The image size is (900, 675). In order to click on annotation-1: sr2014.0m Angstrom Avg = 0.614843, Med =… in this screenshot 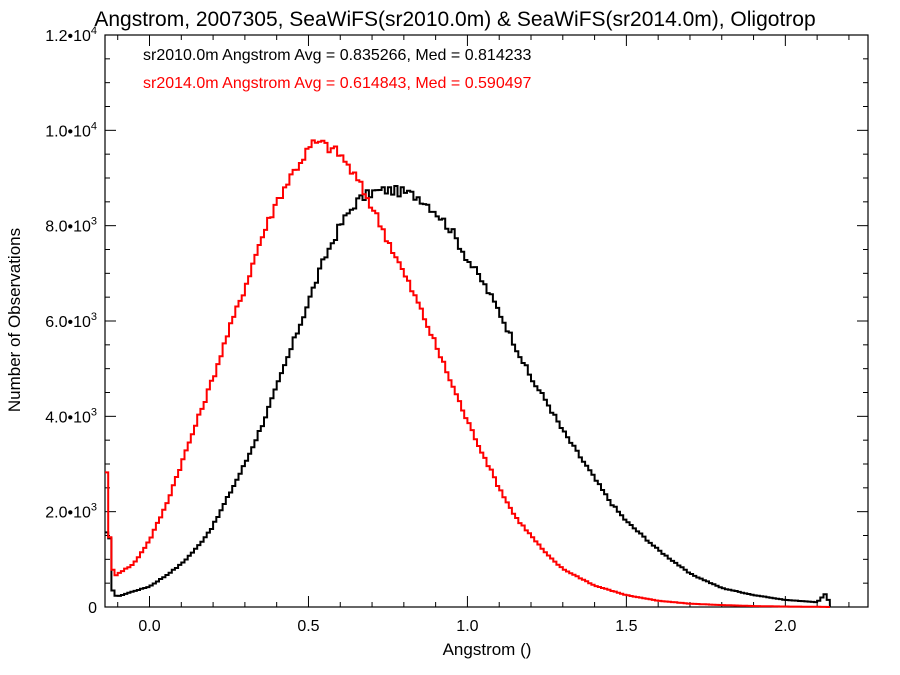, I will do `click(337, 83)`.